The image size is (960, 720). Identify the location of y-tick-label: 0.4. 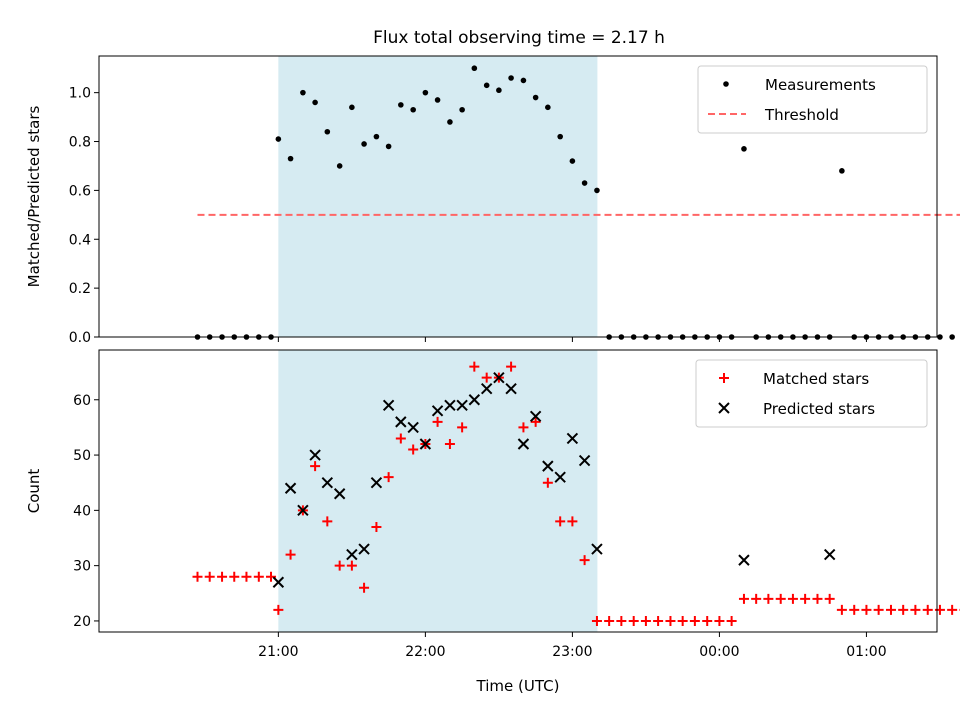
(80, 240).